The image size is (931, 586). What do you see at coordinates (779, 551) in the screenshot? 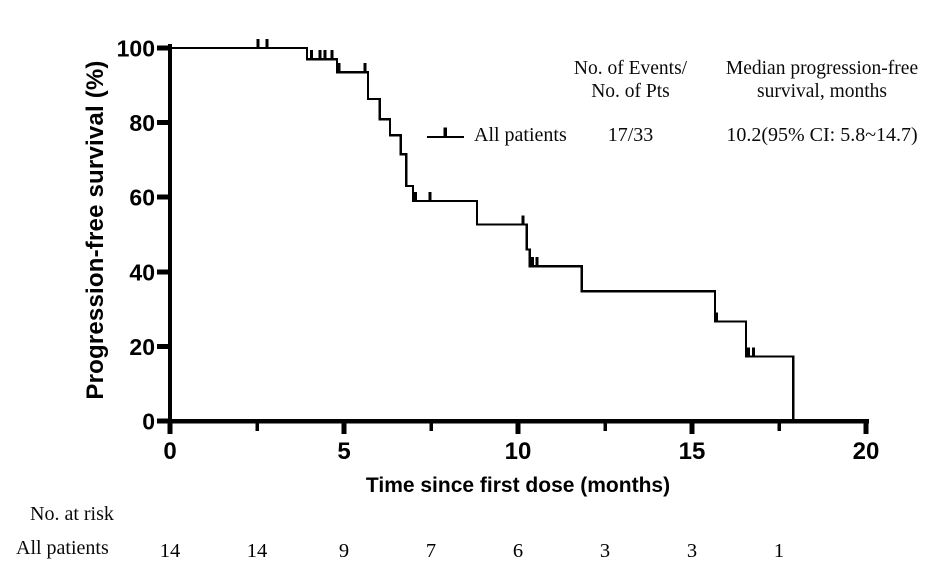
I see `risk-count: 1` at bounding box center [779, 551].